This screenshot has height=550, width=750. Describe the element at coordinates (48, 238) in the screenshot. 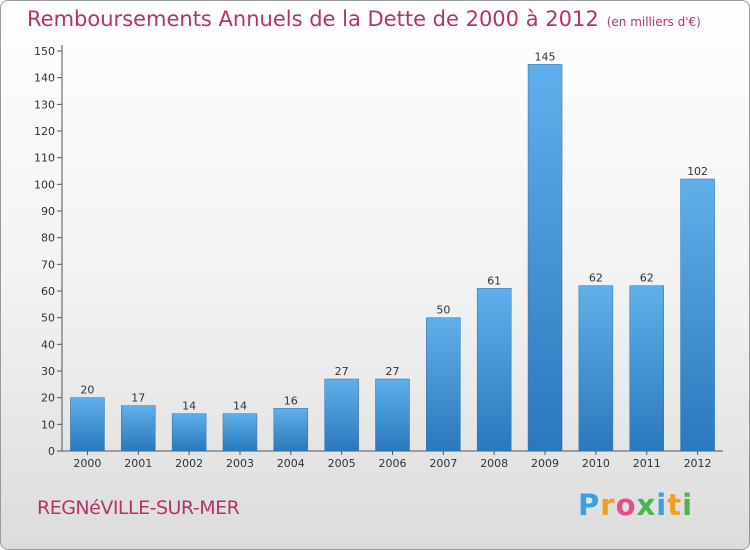

I see `y-tick-label: 80` at that location.